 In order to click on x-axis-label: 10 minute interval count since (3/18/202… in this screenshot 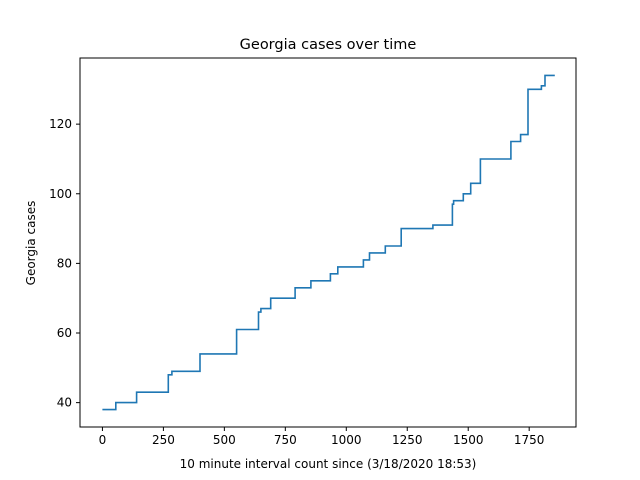, I will do `click(328, 464)`.